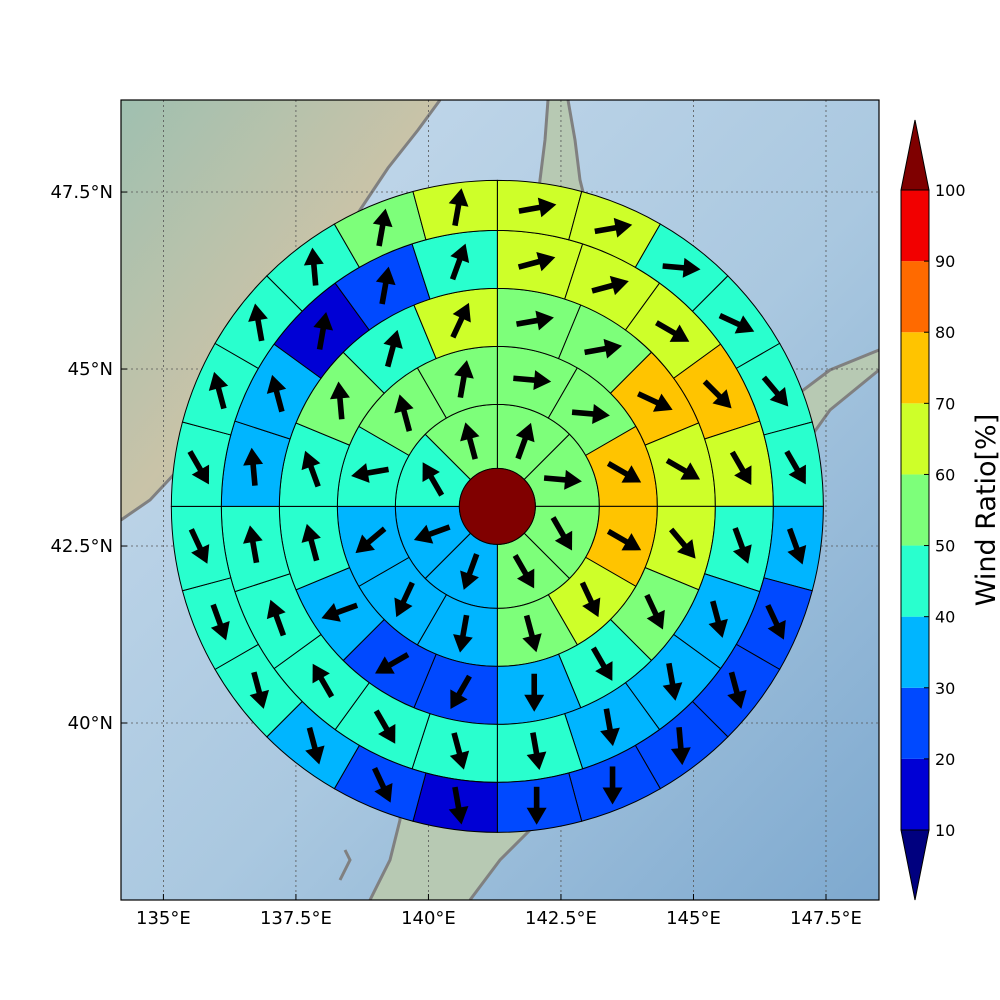 The image size is (1000, 1000). What do you see at coordinates (933, 510) in the screenshot?
I see `colorbar: 10 20 30 40 50 60 70 80 90 100` at bounding box center [933, 510].